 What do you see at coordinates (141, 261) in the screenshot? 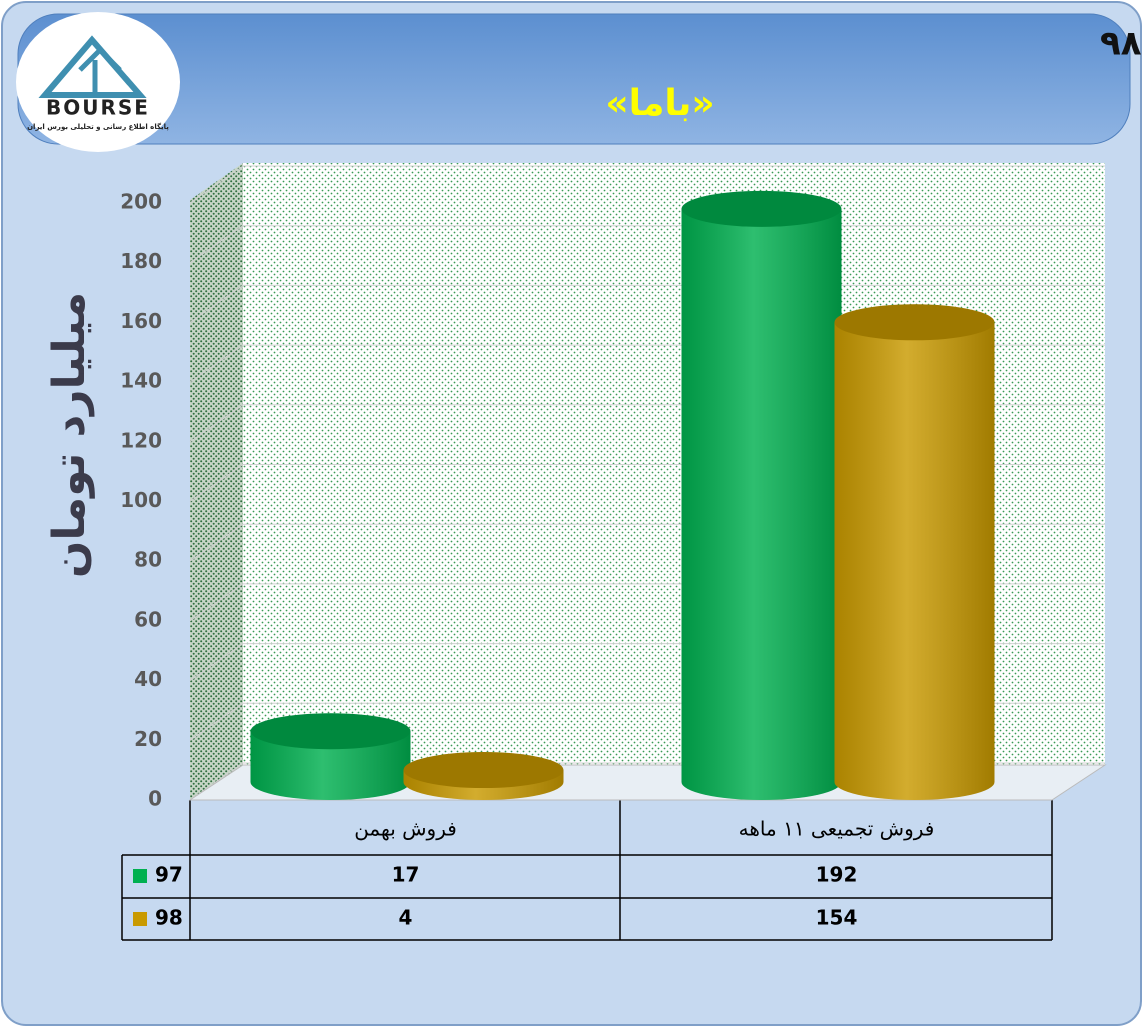
I see `y-tick-label: 180` at bounding box center [141, 261].